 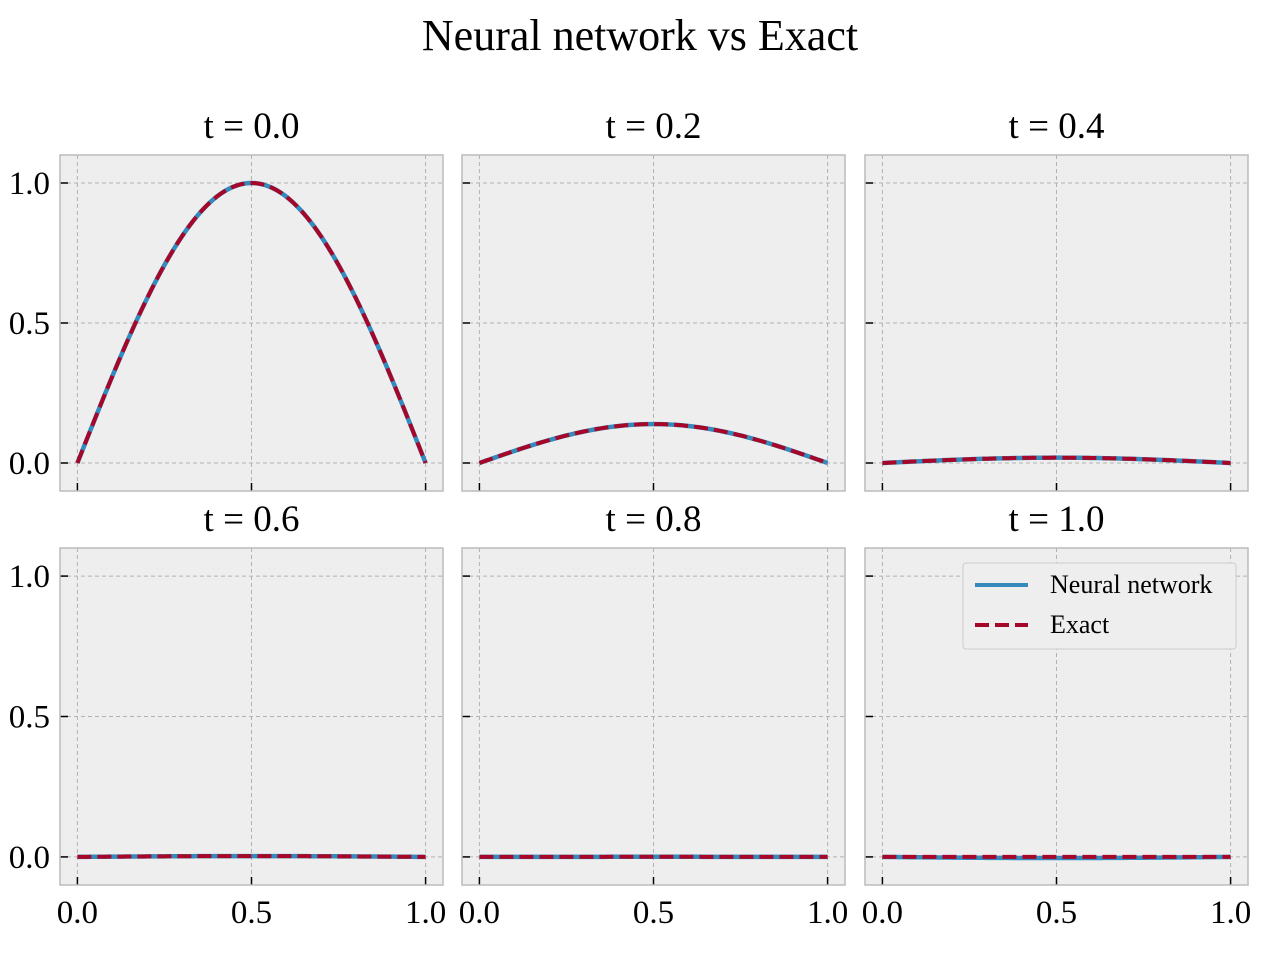 I want to click on legend-box, so click(x=1099, y=606).